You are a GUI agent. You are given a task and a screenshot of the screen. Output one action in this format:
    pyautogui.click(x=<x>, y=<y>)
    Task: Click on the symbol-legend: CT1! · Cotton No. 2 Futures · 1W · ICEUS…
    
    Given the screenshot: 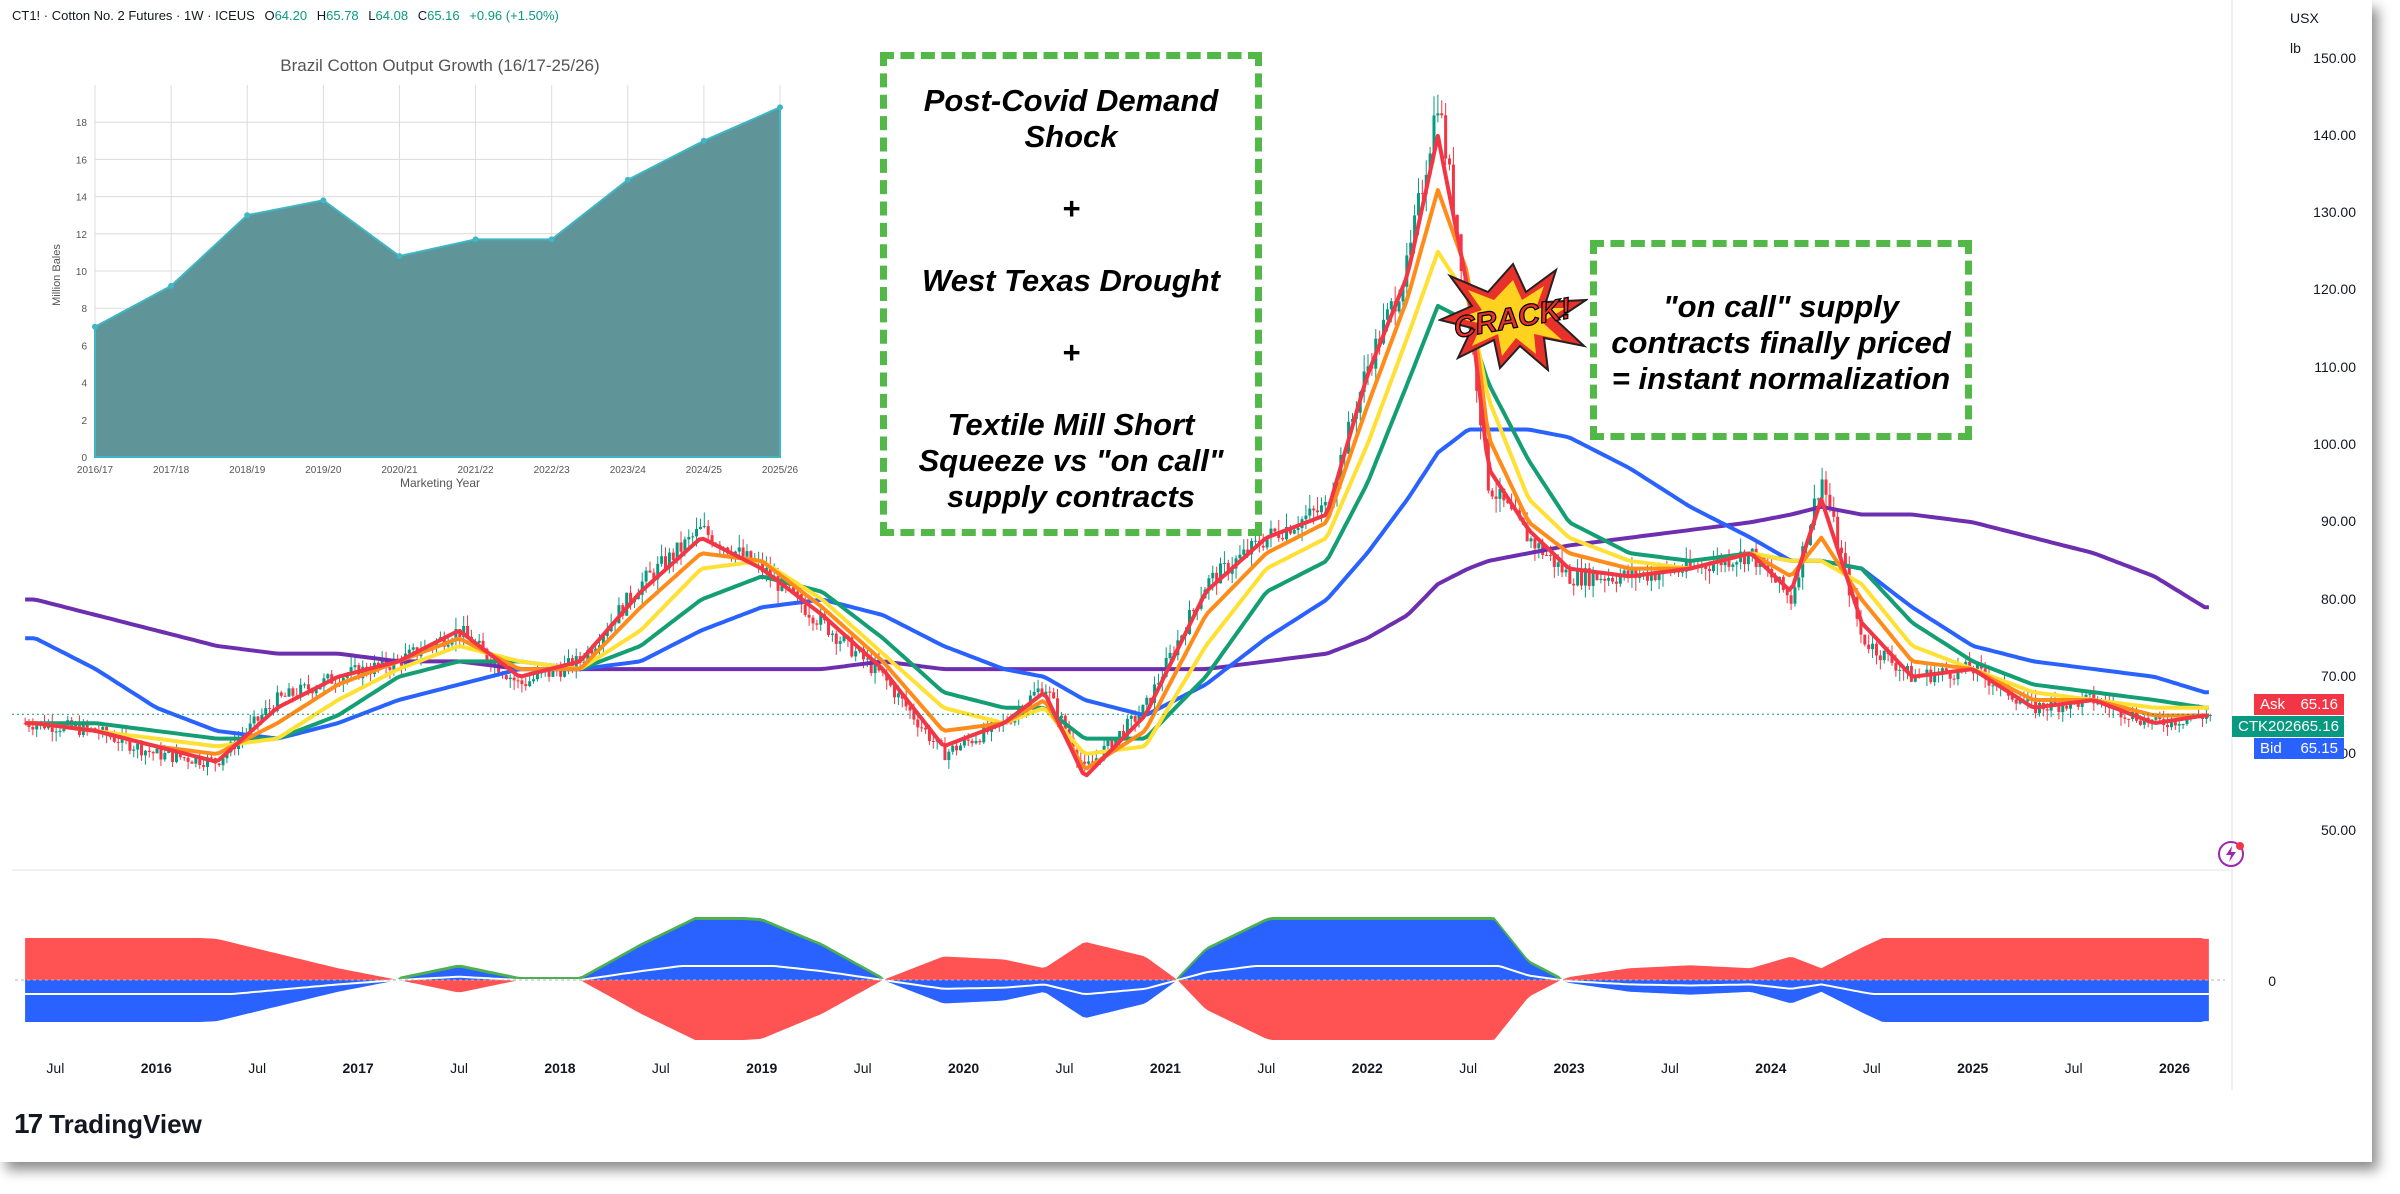 What is the action you would take?
    pyautogui.click(x=285, y=15)
    